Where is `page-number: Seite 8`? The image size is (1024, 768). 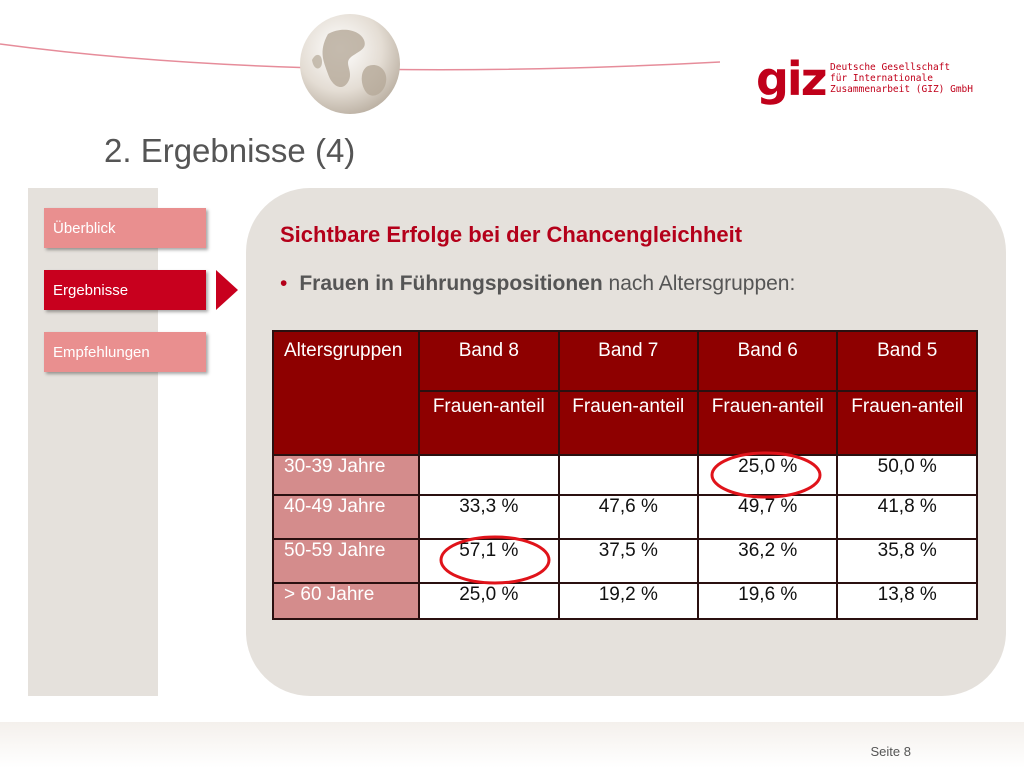 page-number: Seite 8 is located at coordinates (890, 751).